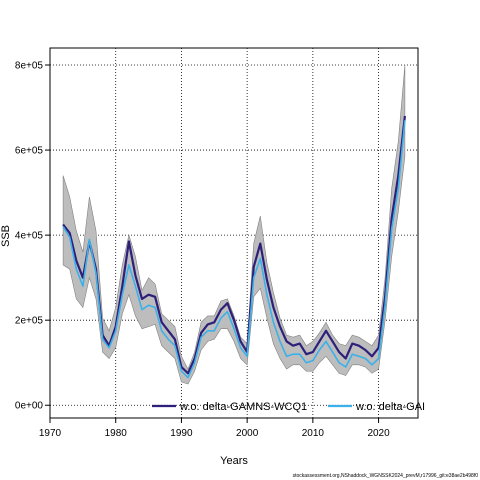  What do you see at coordinates (243, 407) in the screenshot?
I see `legend-label-1: w.o. delta-GAMNS-WCQ1` at bounding box center [243, 407].